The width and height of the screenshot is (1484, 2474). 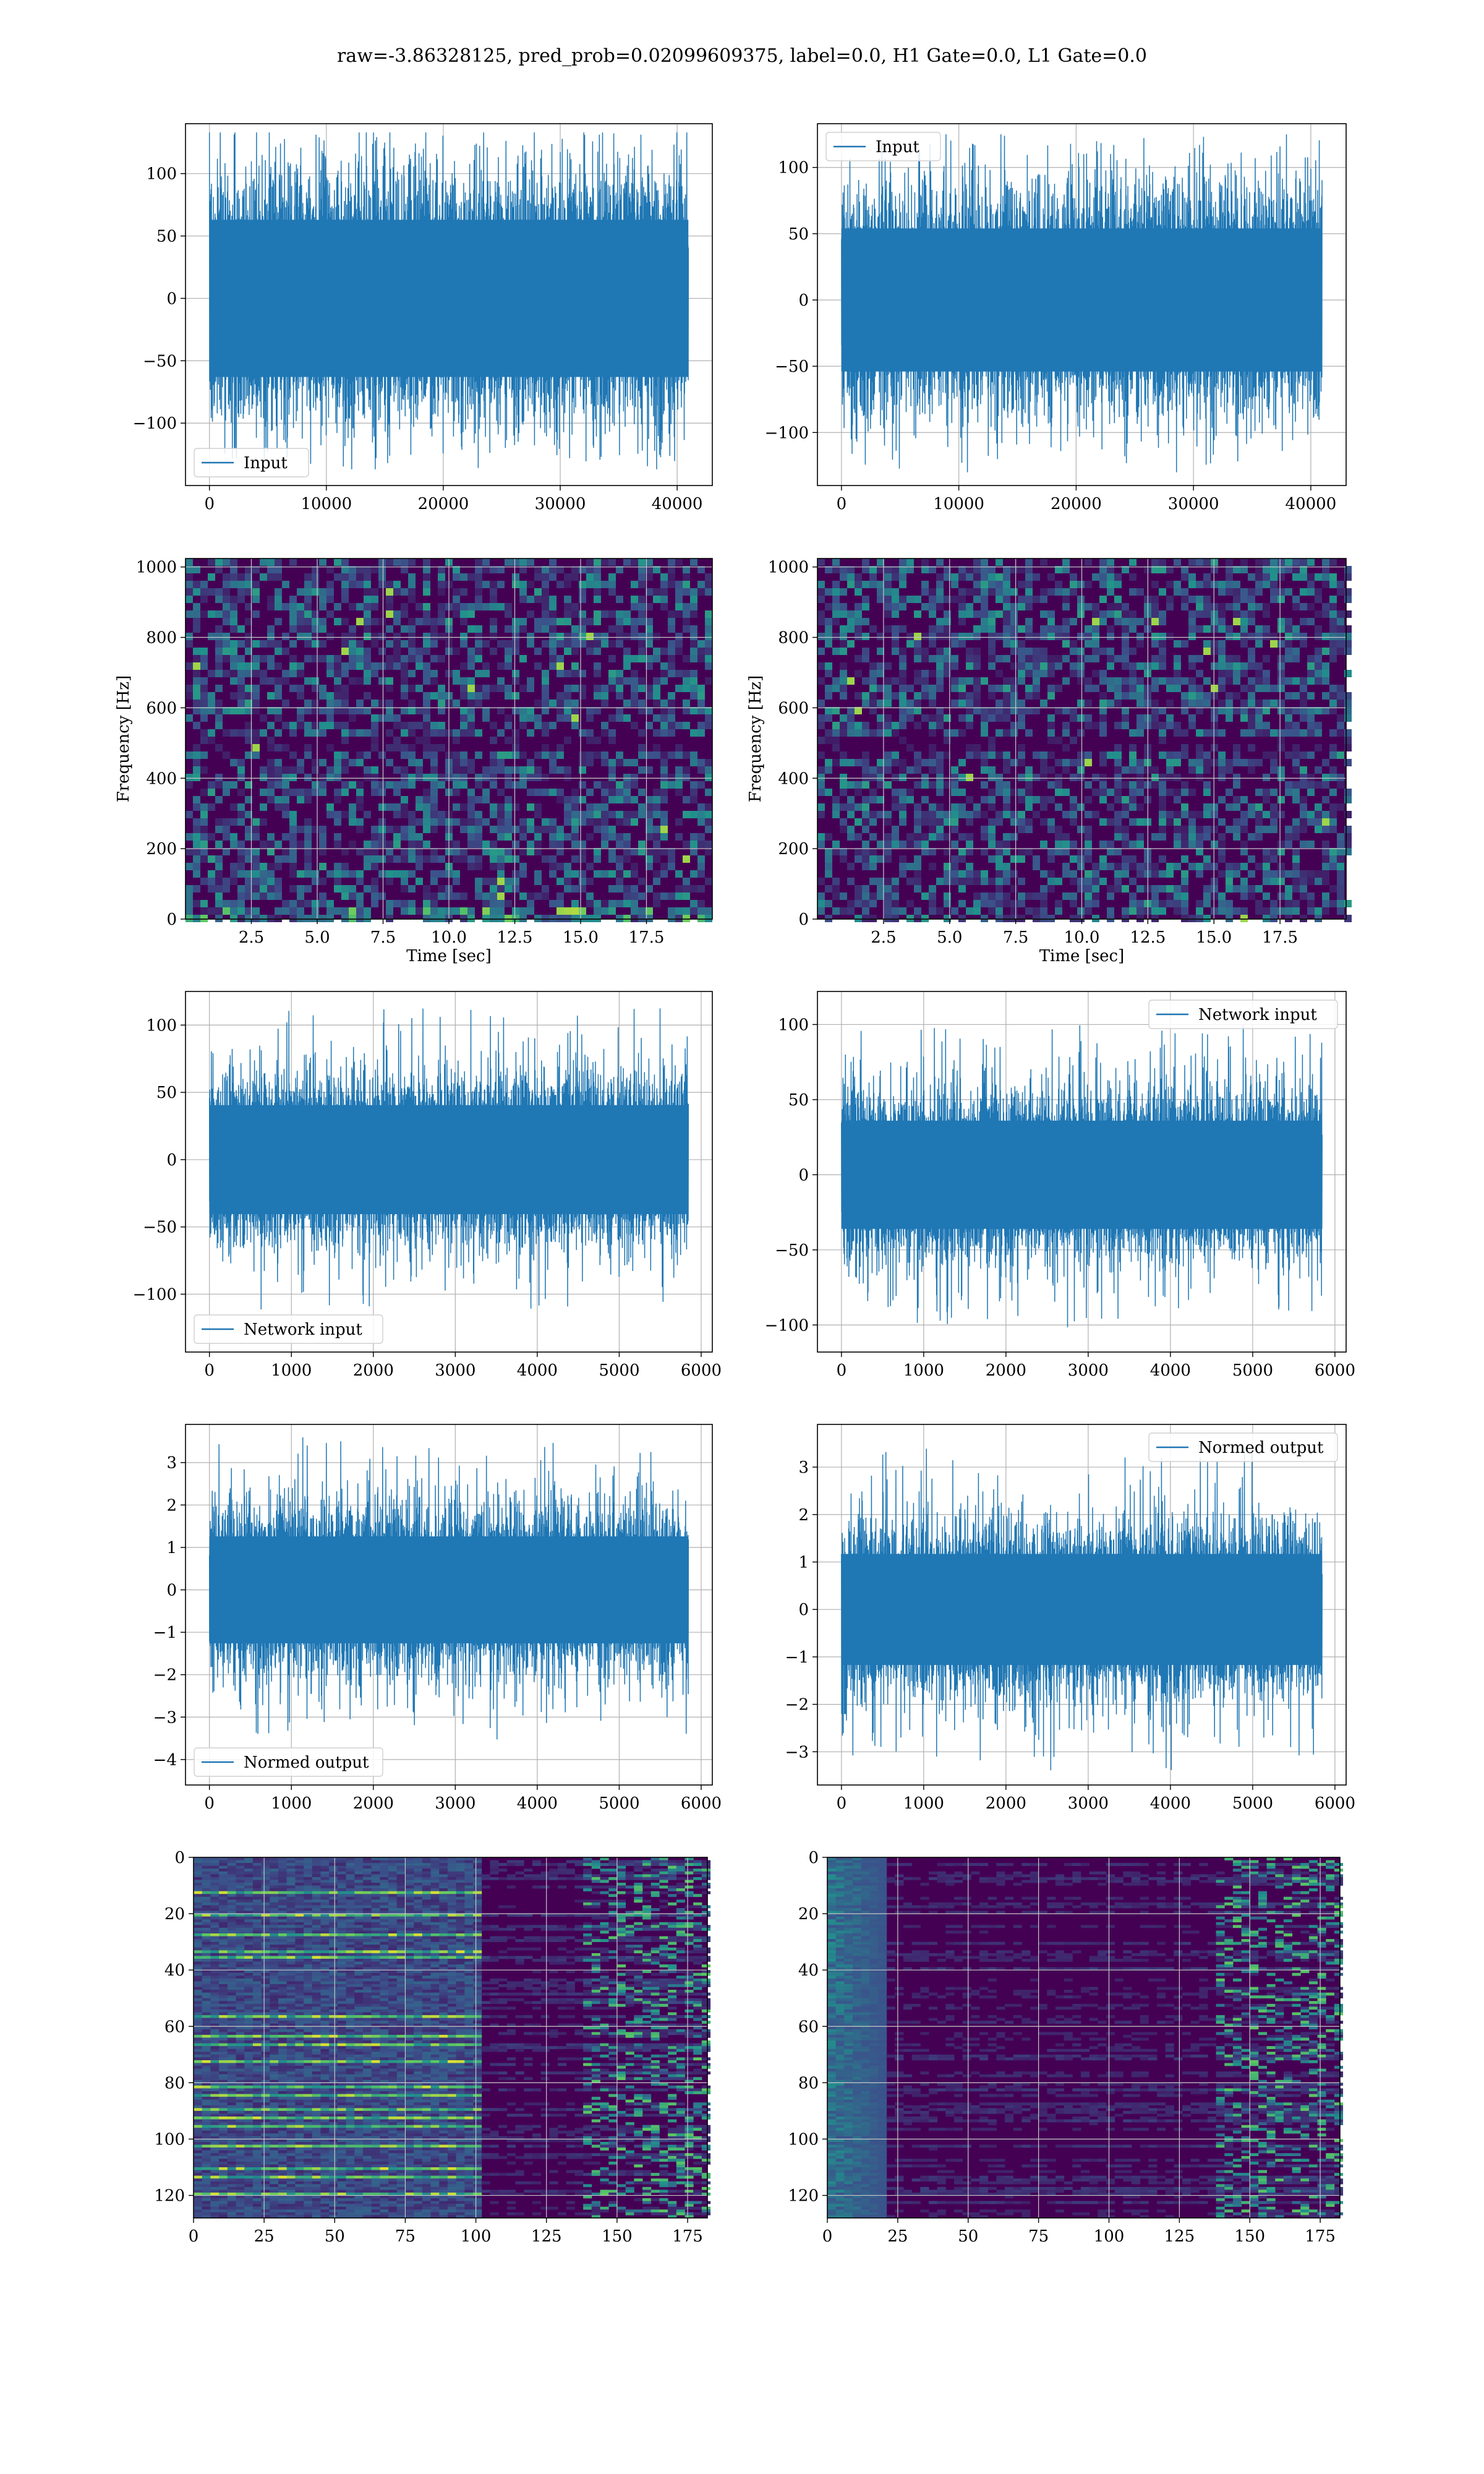 I want to click on net_h1-xtick-label: 6000, so click(x=701, y=1370).